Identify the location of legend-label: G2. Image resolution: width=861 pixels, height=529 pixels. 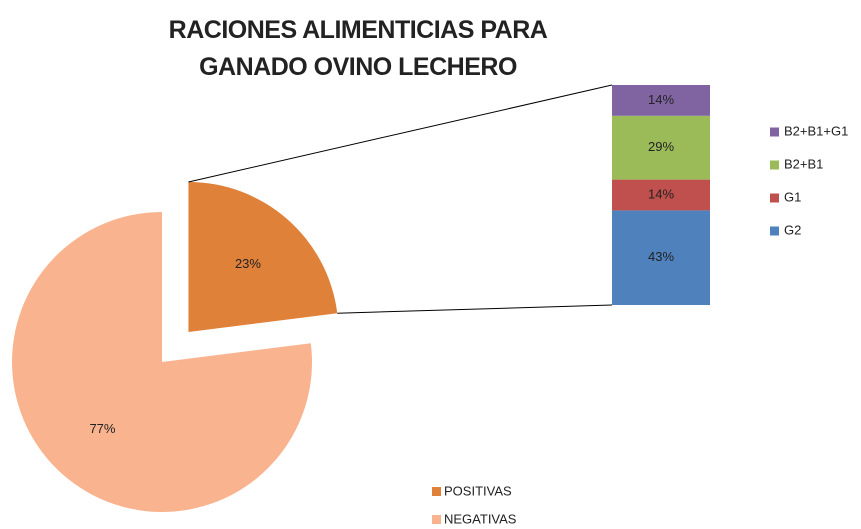
(792, 229).